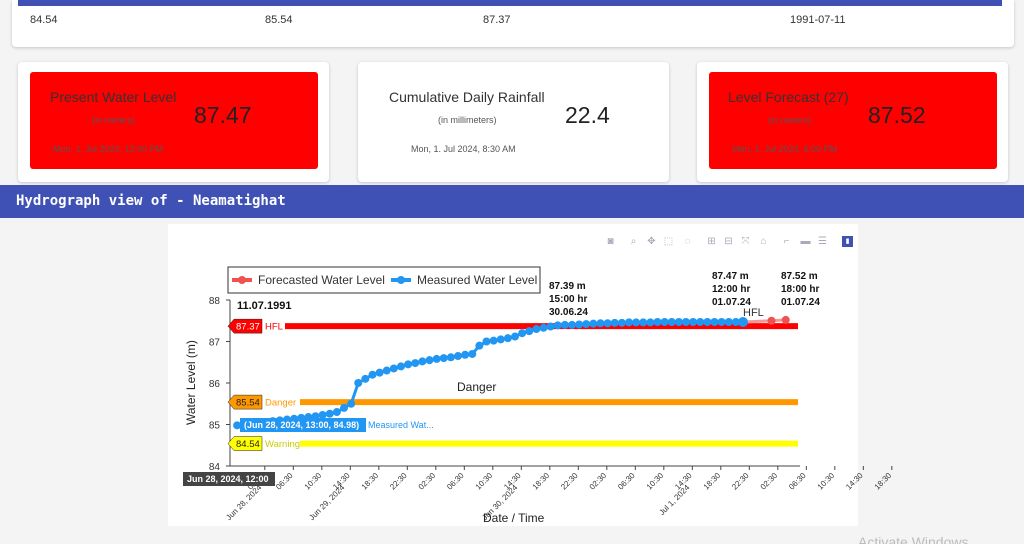  What do you see at coordinates (818, 20) in the screenshot?
I see `summary-value-hfl-date: 1991-07-11` at bounding box center [818, 20].